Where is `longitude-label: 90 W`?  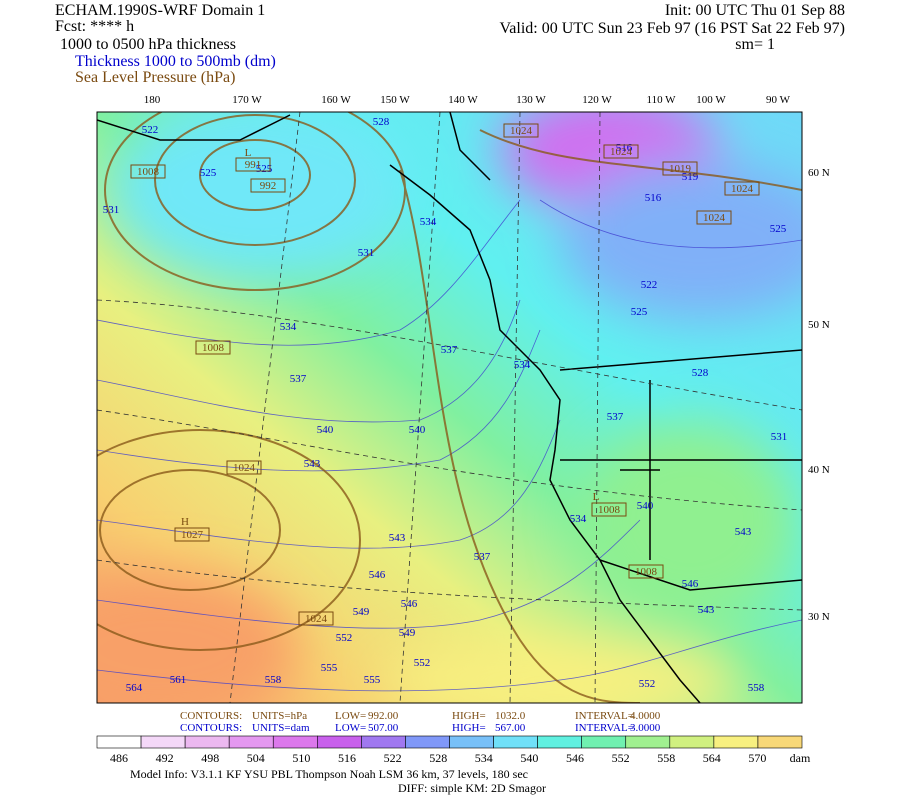
longitude-label: 90 W is located at coordinates (778, 100).